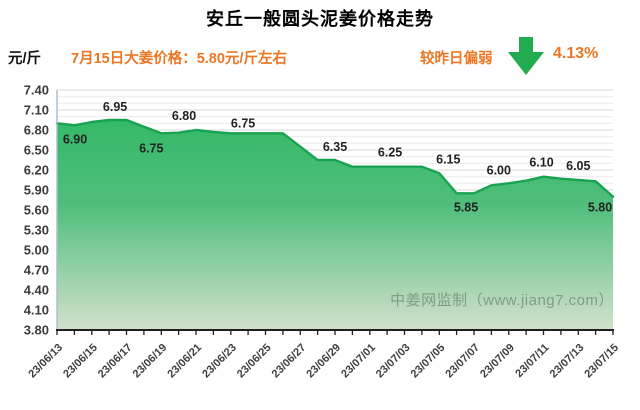 This screenshot has width=640, height=410. Describe the element at coordinates (150, 361) in the screenshot. I see `x-tick-label: 23/06/19` at that location.